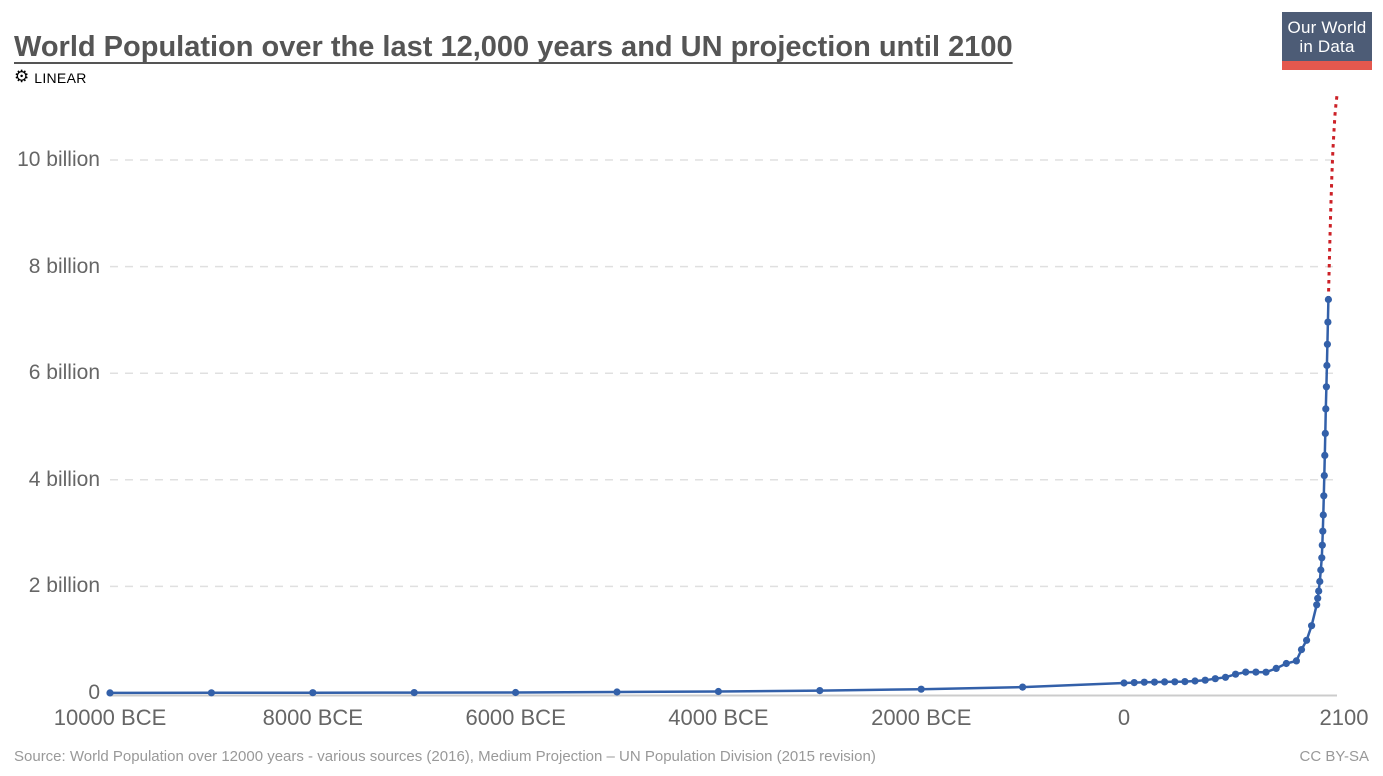 This screenshot has height=776, width=1383. I want to click on owid-logo: Our World in Data, so click(1327, 41).